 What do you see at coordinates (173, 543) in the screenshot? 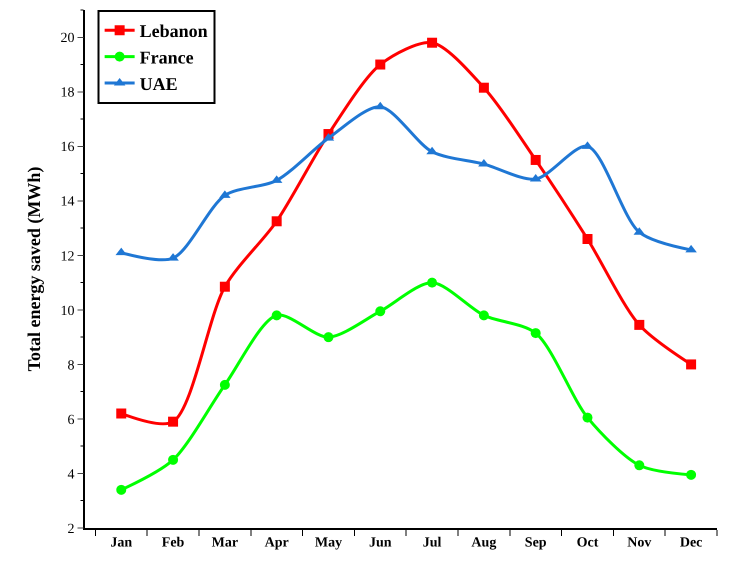
I see `x-tick-label: Feb` at bounding box center [173, 543].